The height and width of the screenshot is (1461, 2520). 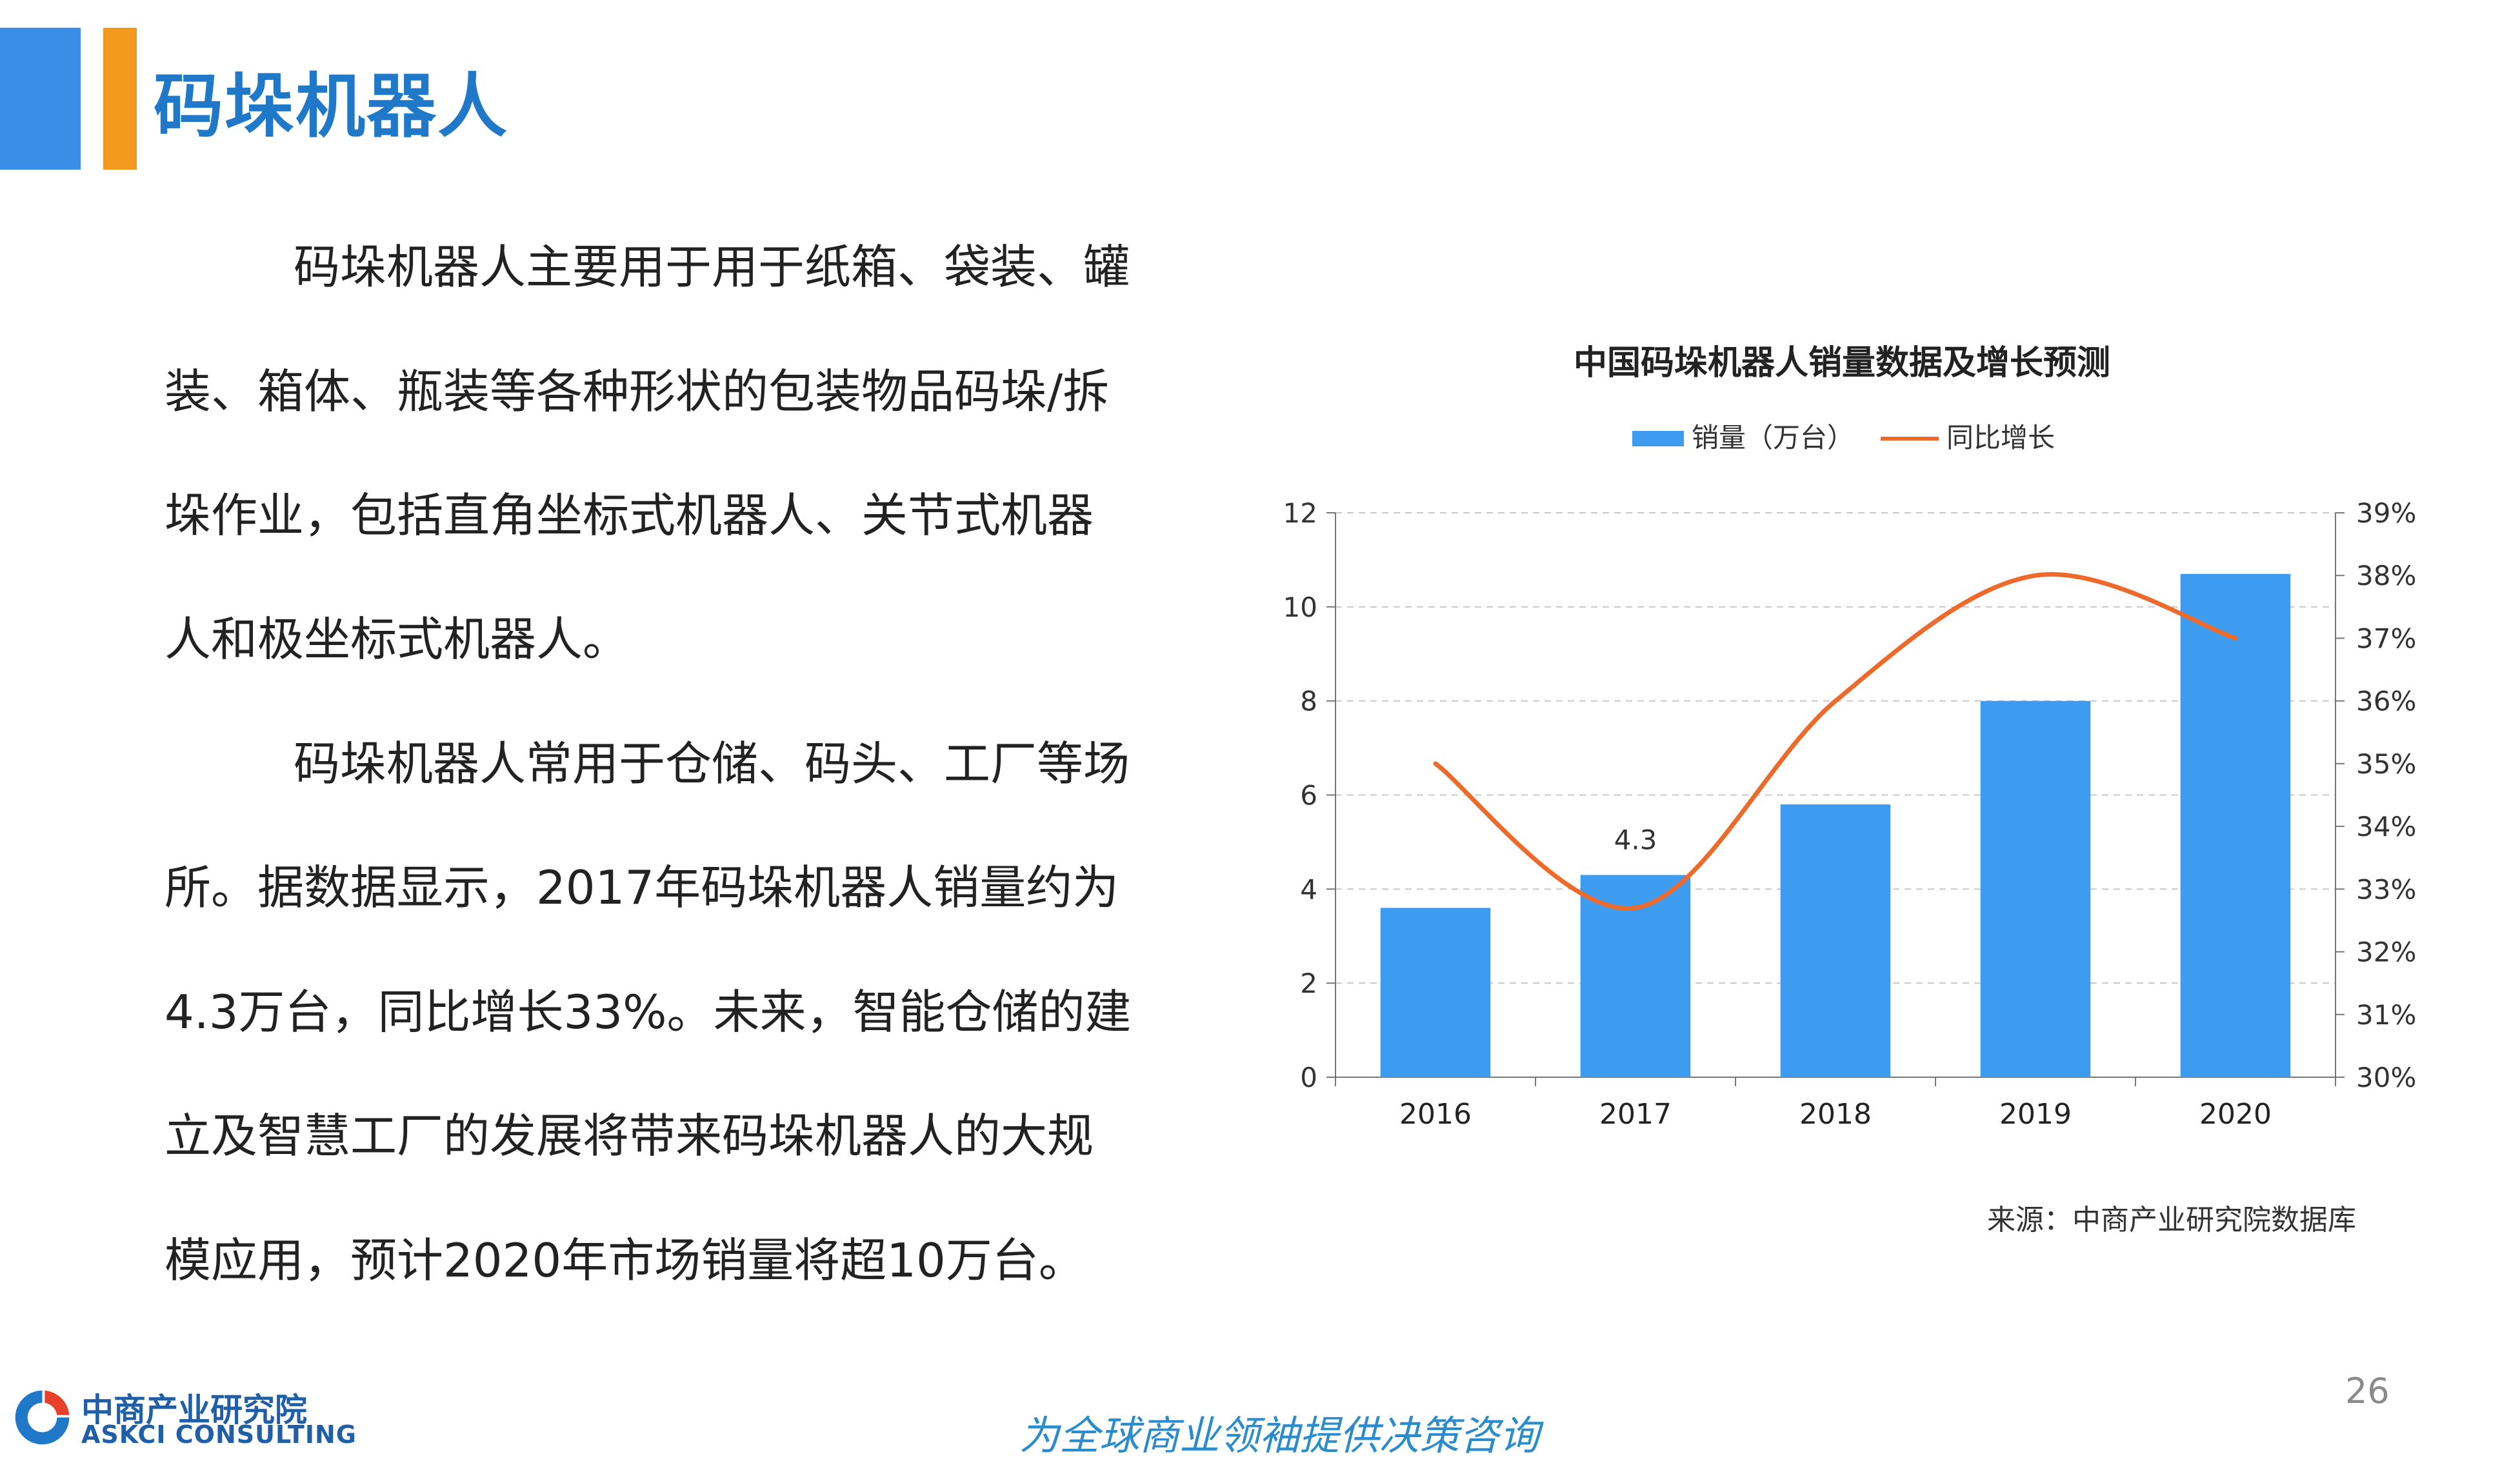 What do you see at coordinates (629, 515) in the screenshot?
I see `paragraph-line-3: 垛作业，包括直角坐标式机器人、关节式机器` at bounding box center [629, 515].